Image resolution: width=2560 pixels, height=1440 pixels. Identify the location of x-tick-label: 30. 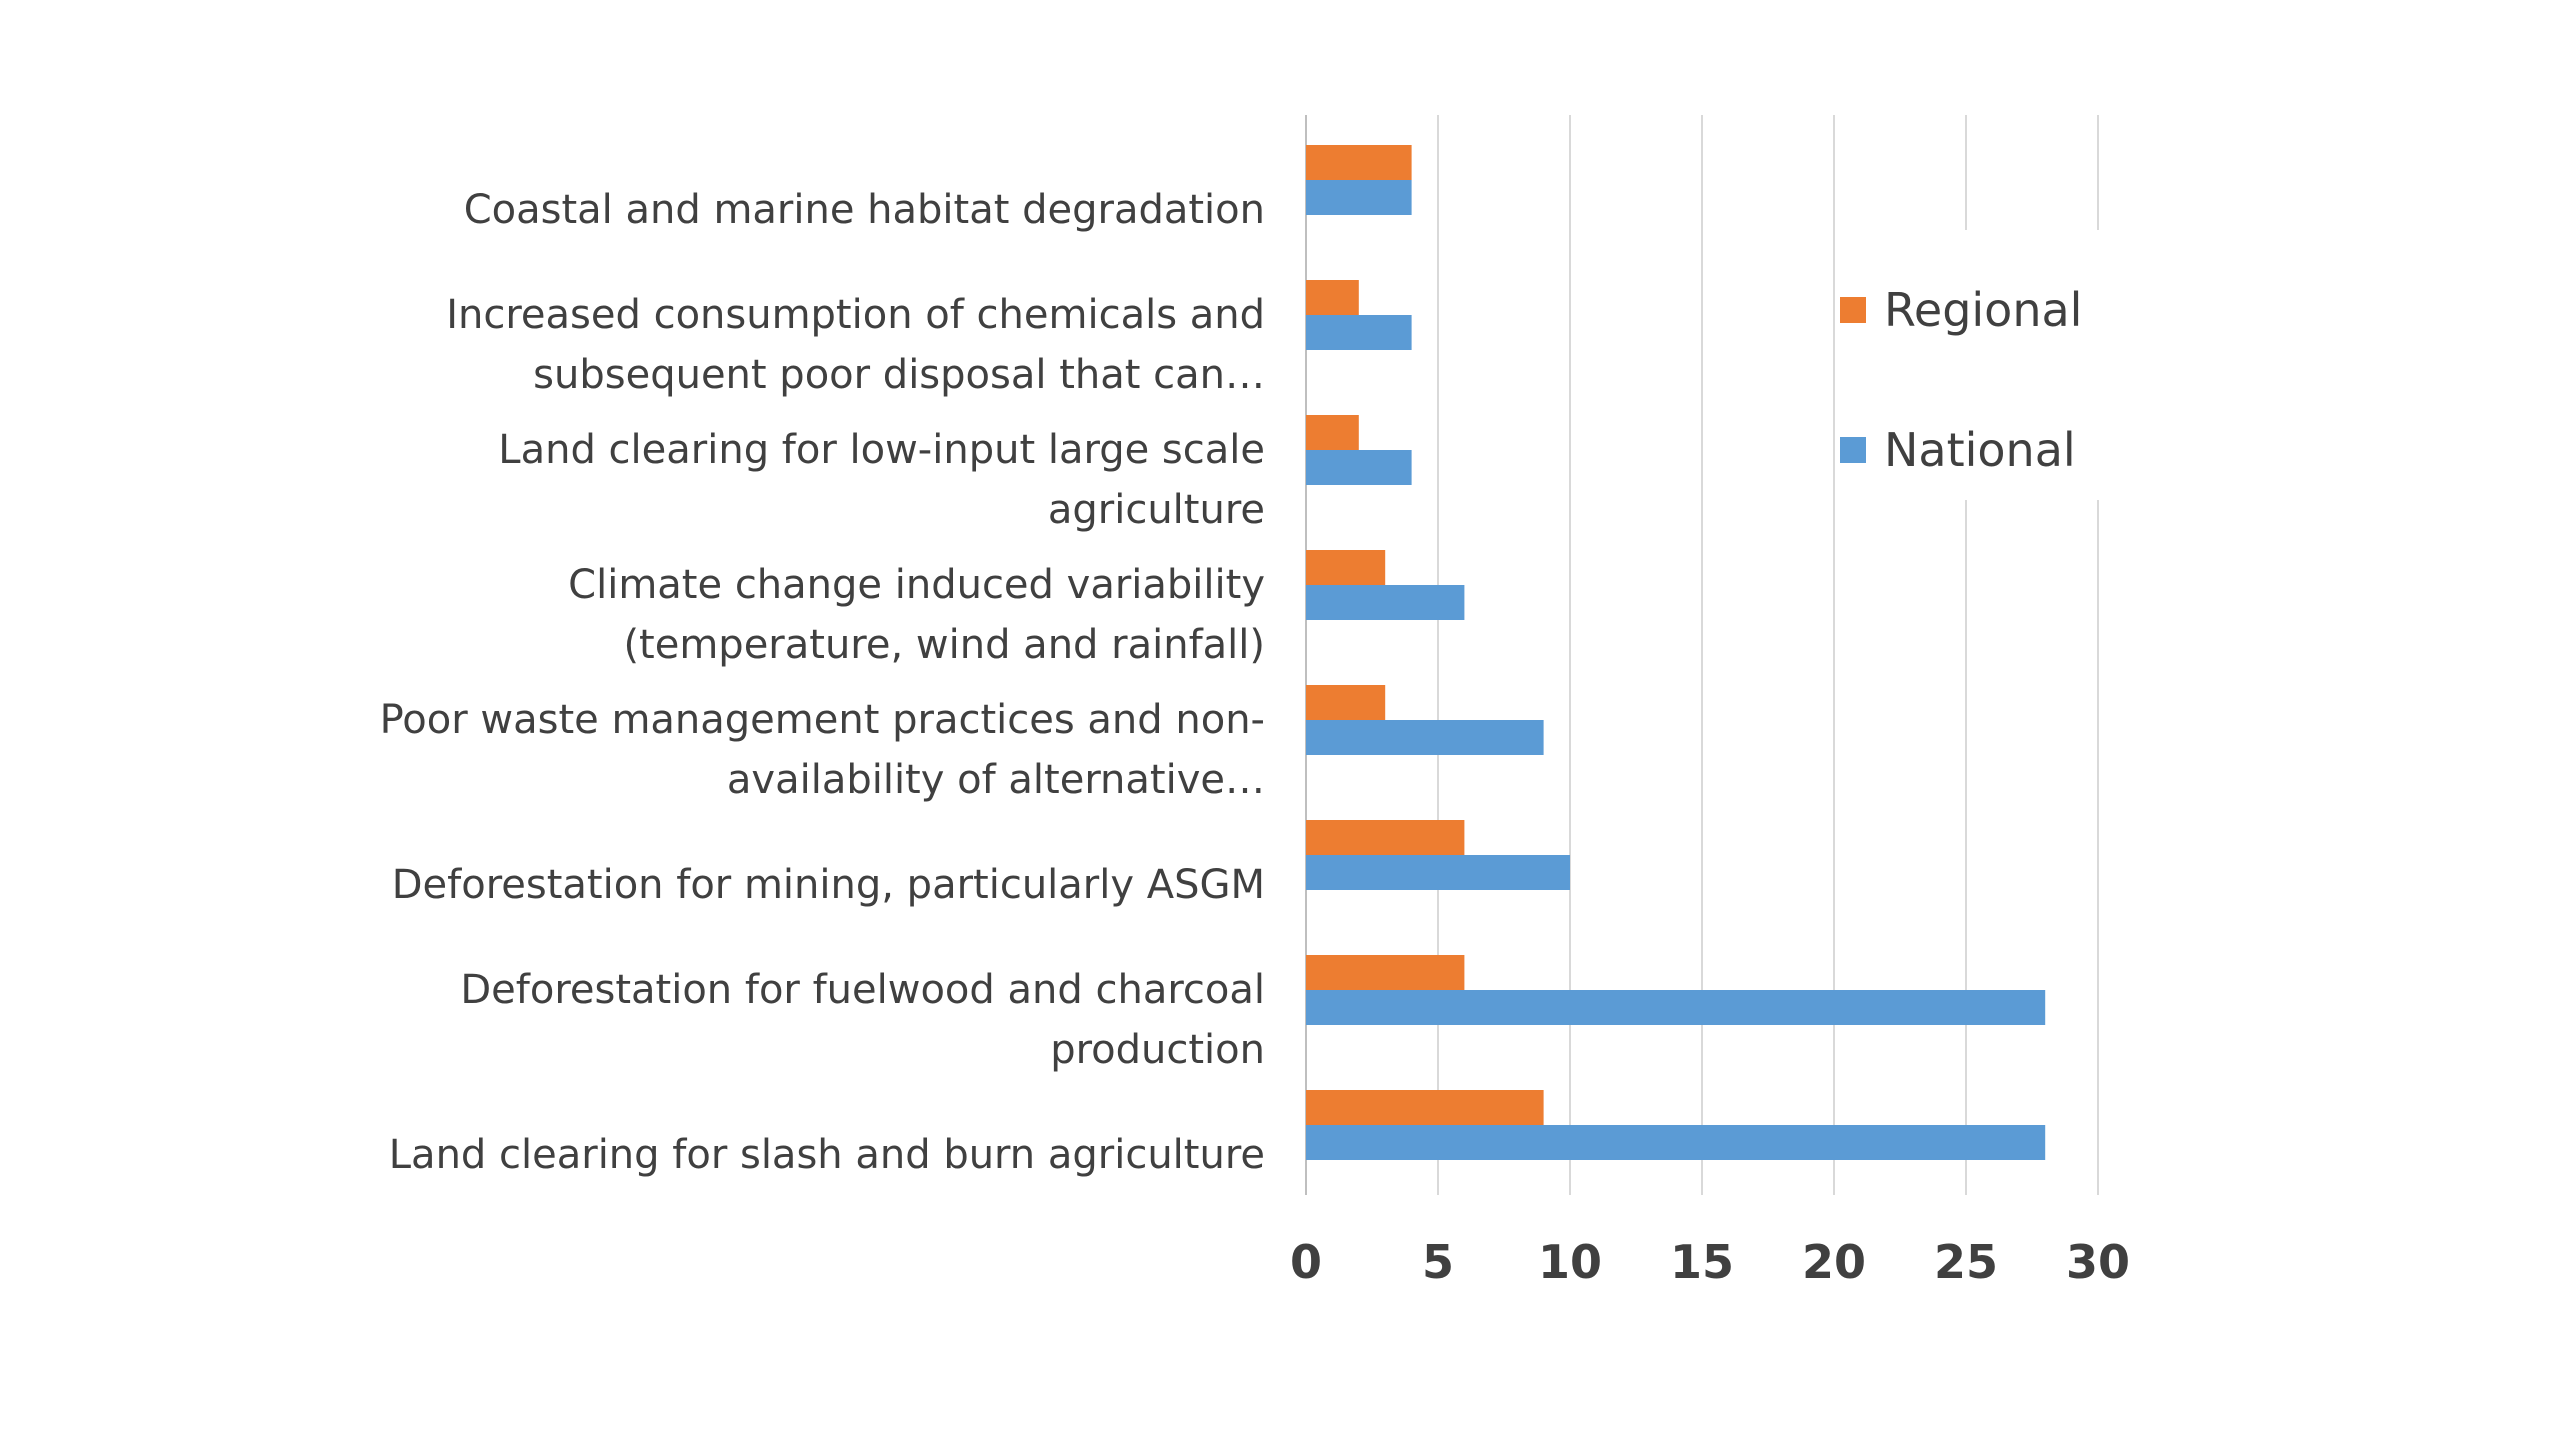
(2097, 1262).